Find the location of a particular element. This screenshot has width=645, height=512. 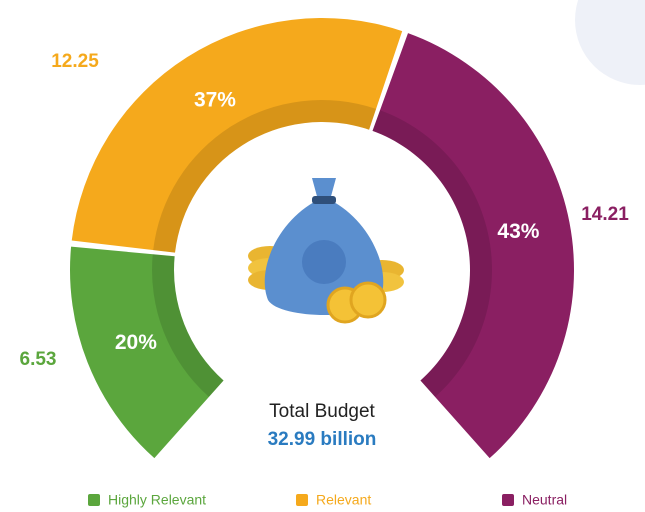

segment is located at coordinates (147, 352).